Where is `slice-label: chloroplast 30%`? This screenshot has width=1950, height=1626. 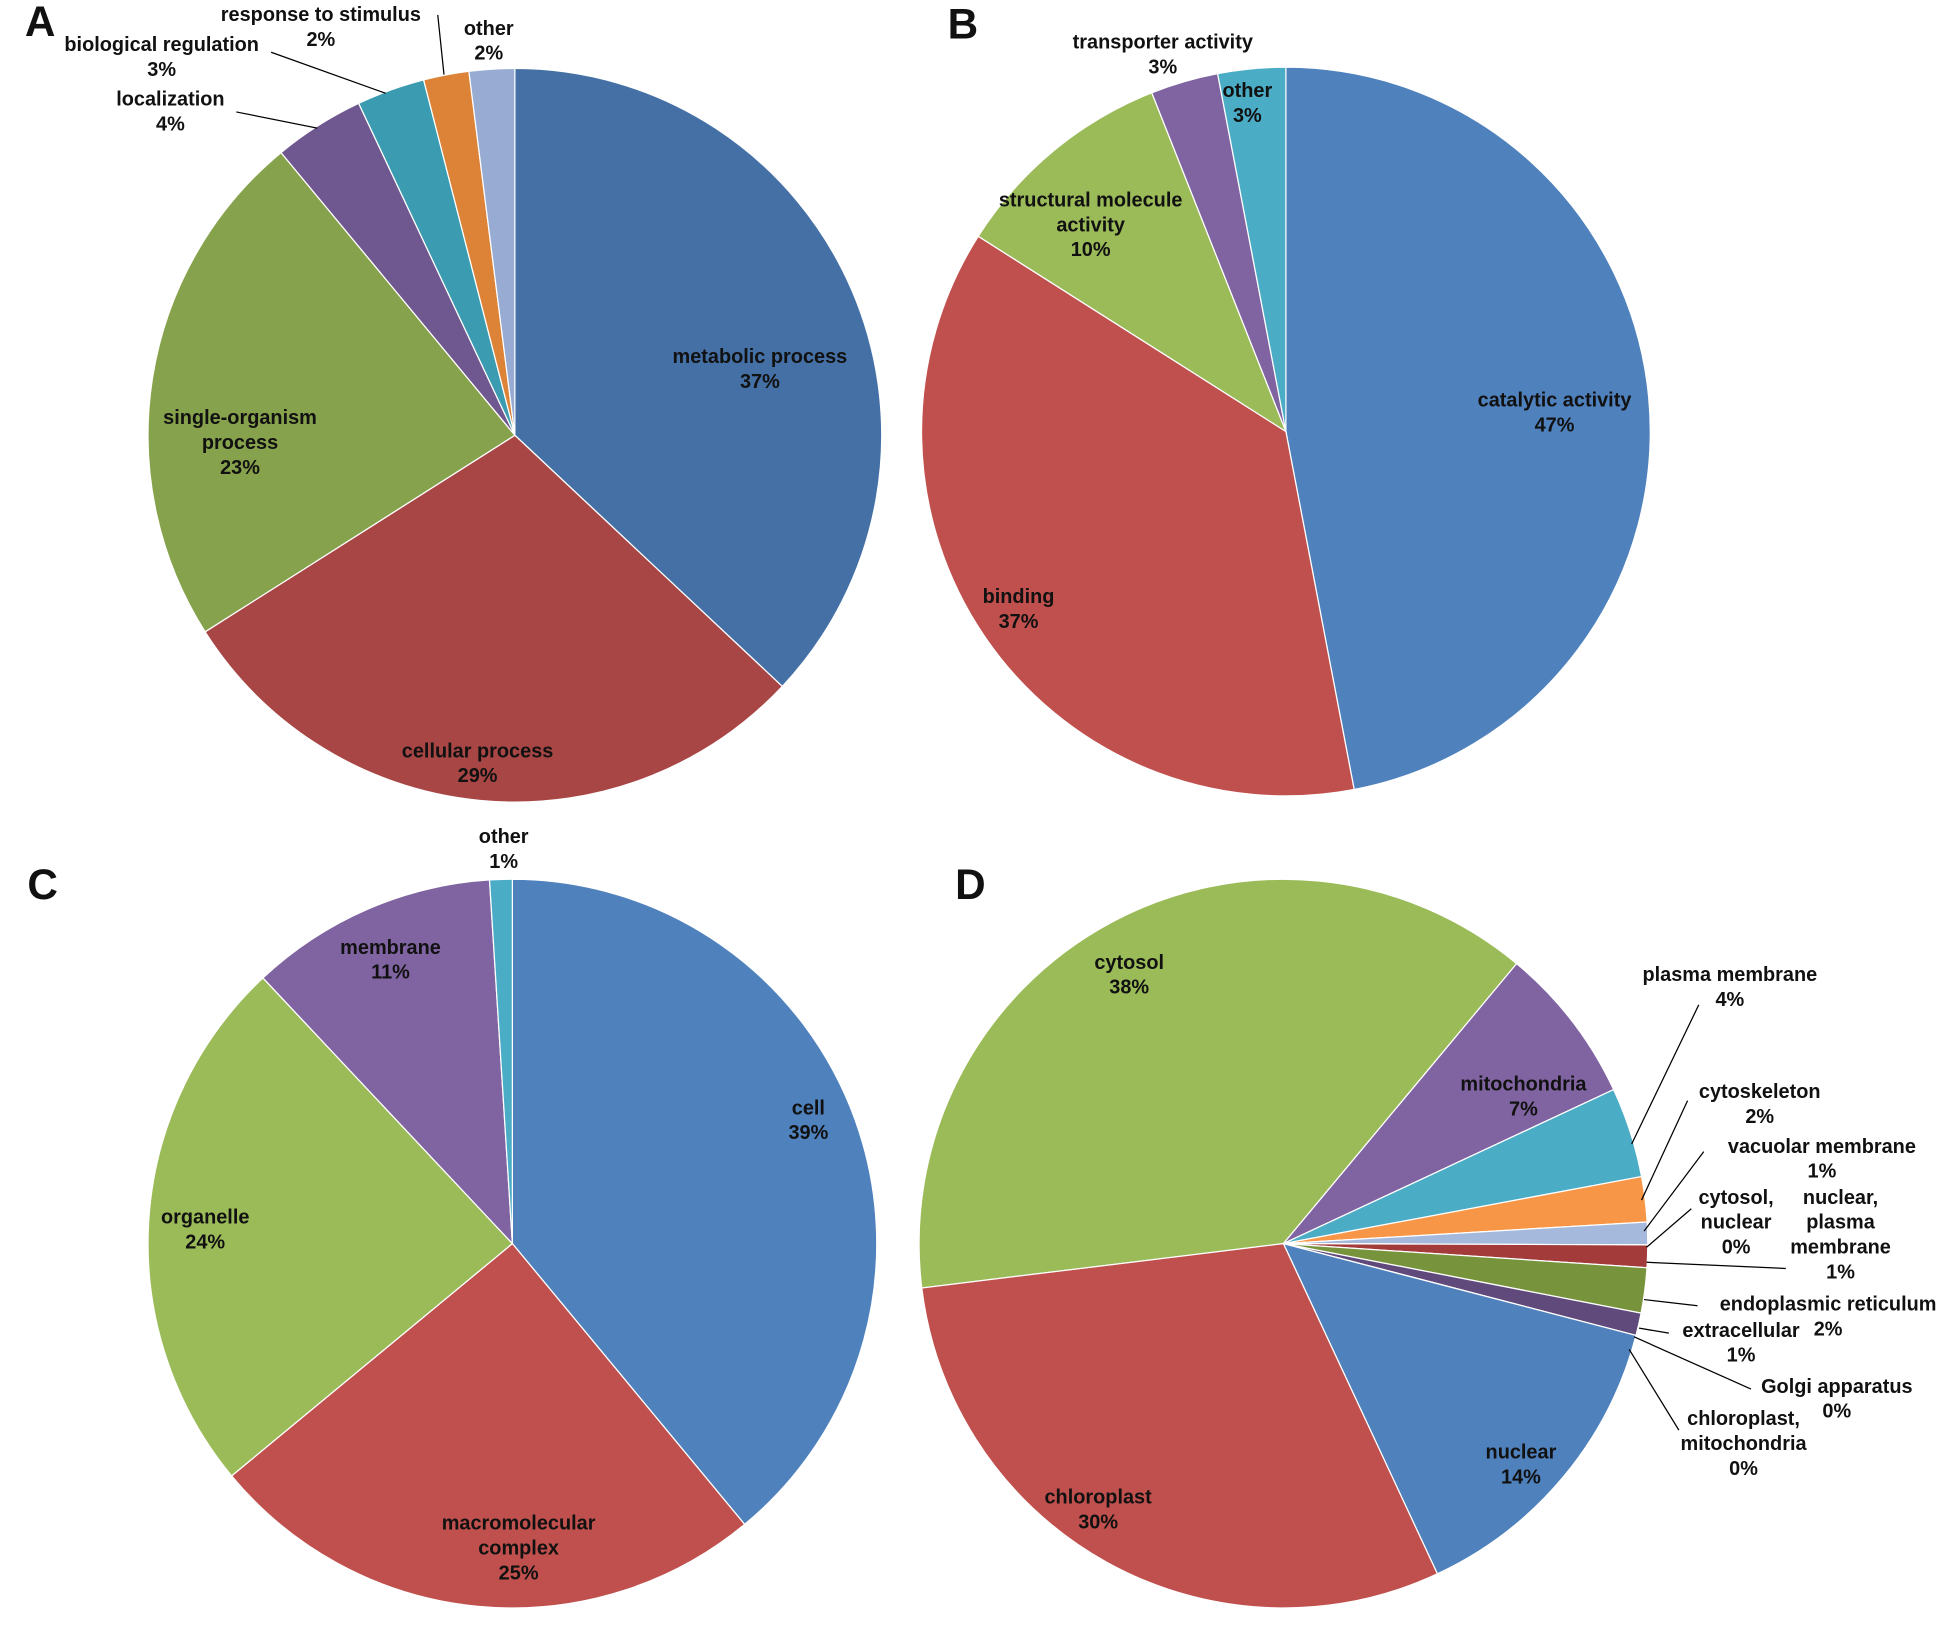 slice-label: chloroplast 30% is located at coordinates (1098, 1511).